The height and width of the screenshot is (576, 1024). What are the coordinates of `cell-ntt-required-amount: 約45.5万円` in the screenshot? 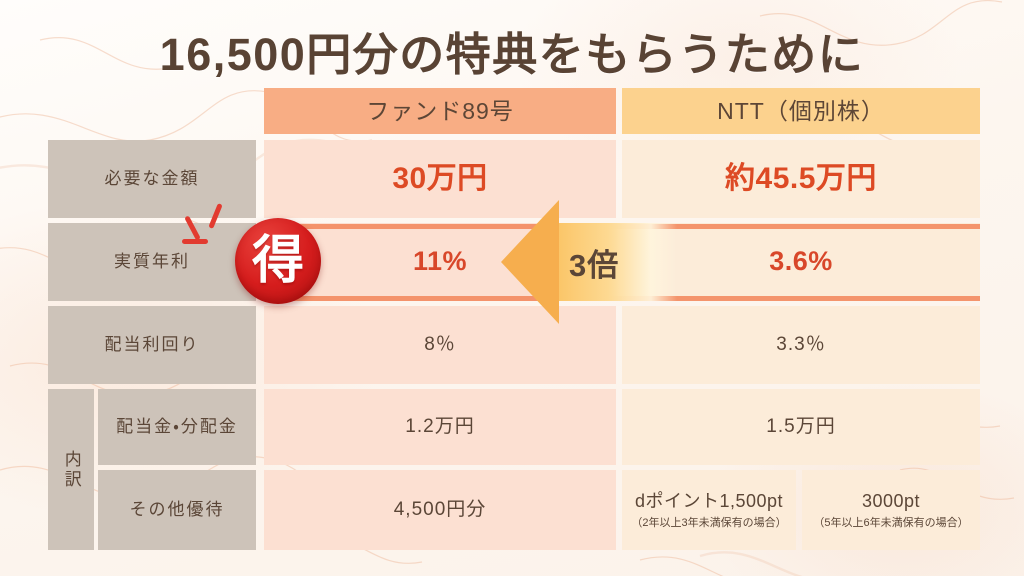 It's located at (801, 179).